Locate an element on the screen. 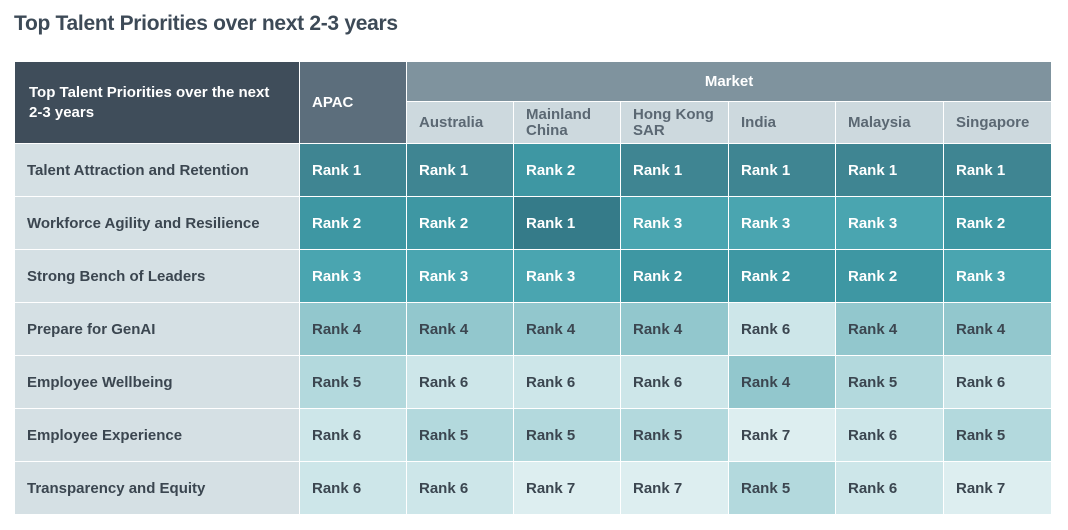  priority-label: Prepare for GenAI is located at coordinates (157, 329).